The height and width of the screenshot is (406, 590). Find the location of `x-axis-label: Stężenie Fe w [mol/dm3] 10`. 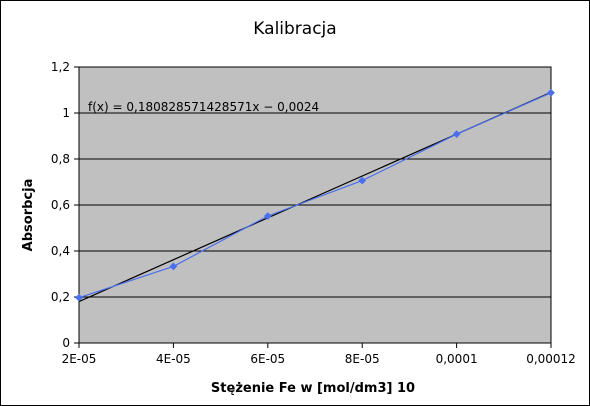

x-axis-label: Stężenie Fe w [mol/dm3] 10 is located at coordinates (313, 388).